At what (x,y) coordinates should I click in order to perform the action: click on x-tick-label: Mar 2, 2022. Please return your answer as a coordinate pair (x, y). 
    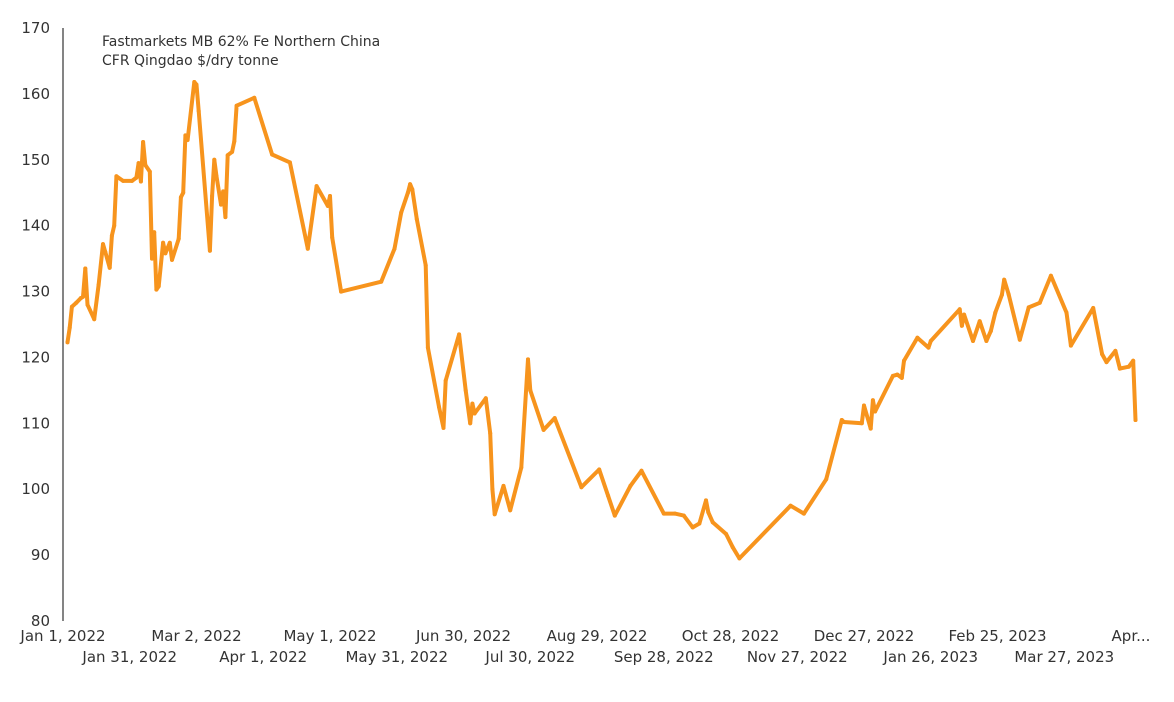
    Looking at the image, I should click on (196, 636).